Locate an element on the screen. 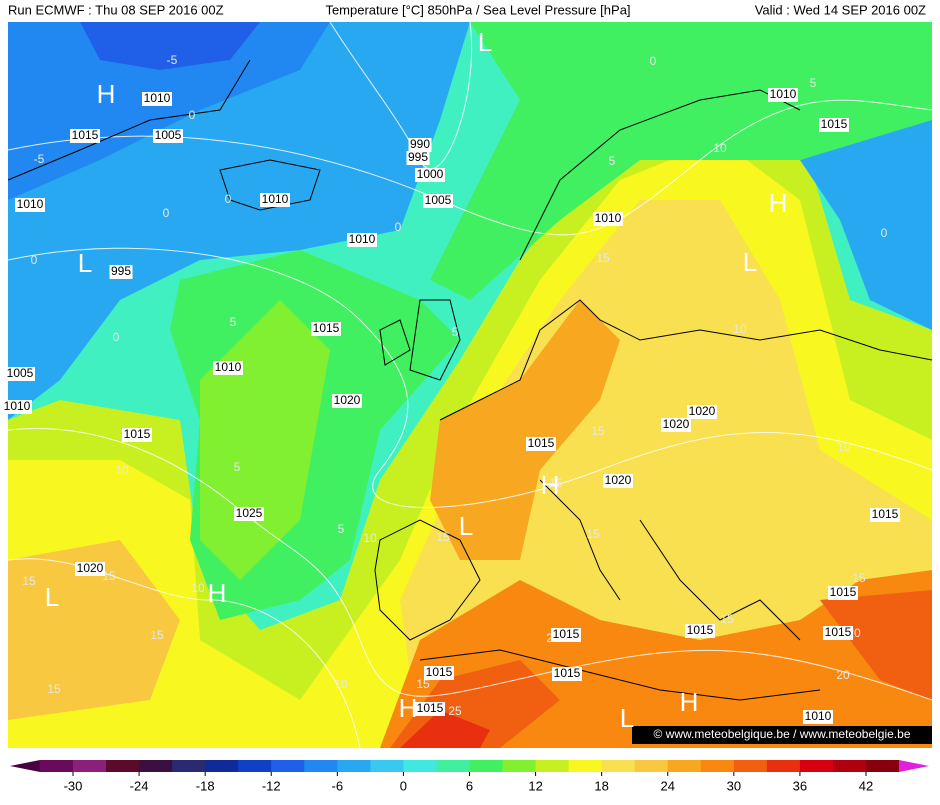 This screenshot has width=940, height=805. field-deepblue is located at coordinates (170, 46).